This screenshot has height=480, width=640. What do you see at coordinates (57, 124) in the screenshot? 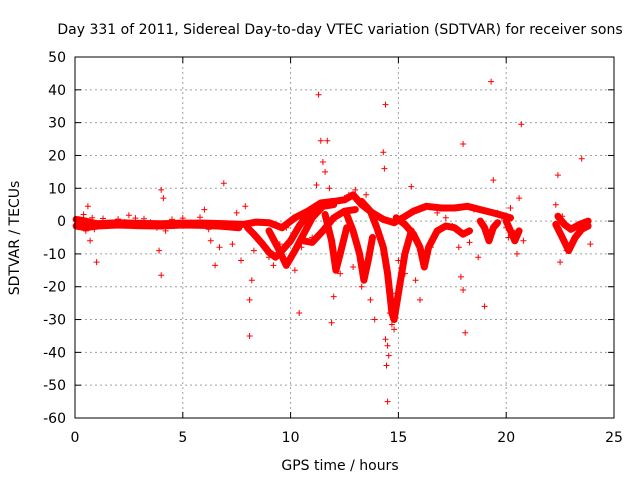
I see `y-tick-label: 30` at bounding box center [57, 124].